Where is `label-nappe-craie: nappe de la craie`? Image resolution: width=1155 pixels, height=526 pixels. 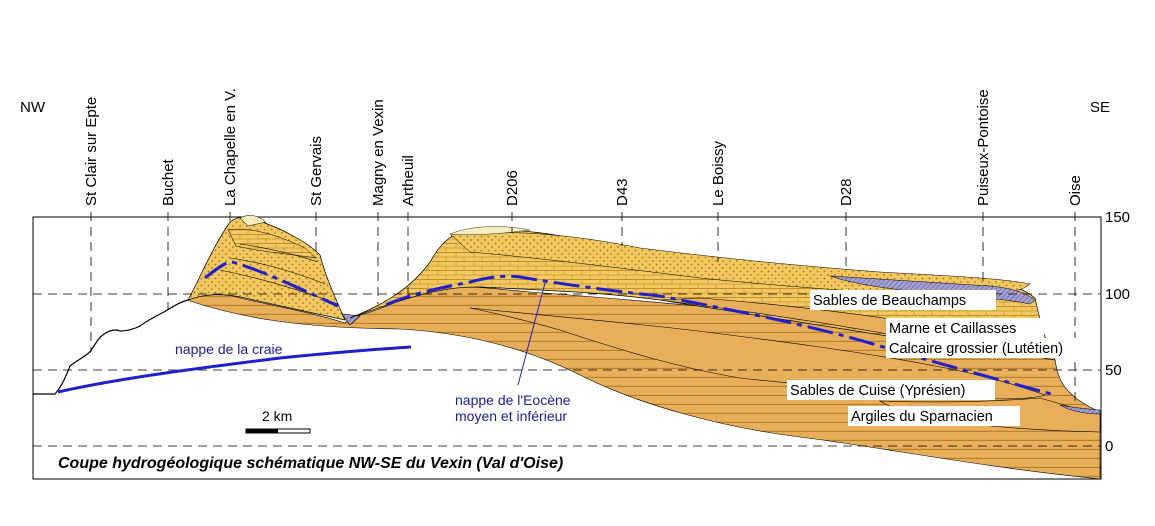 label-nappe-craie: nappe de la craie is located at coordinates (229, 349).